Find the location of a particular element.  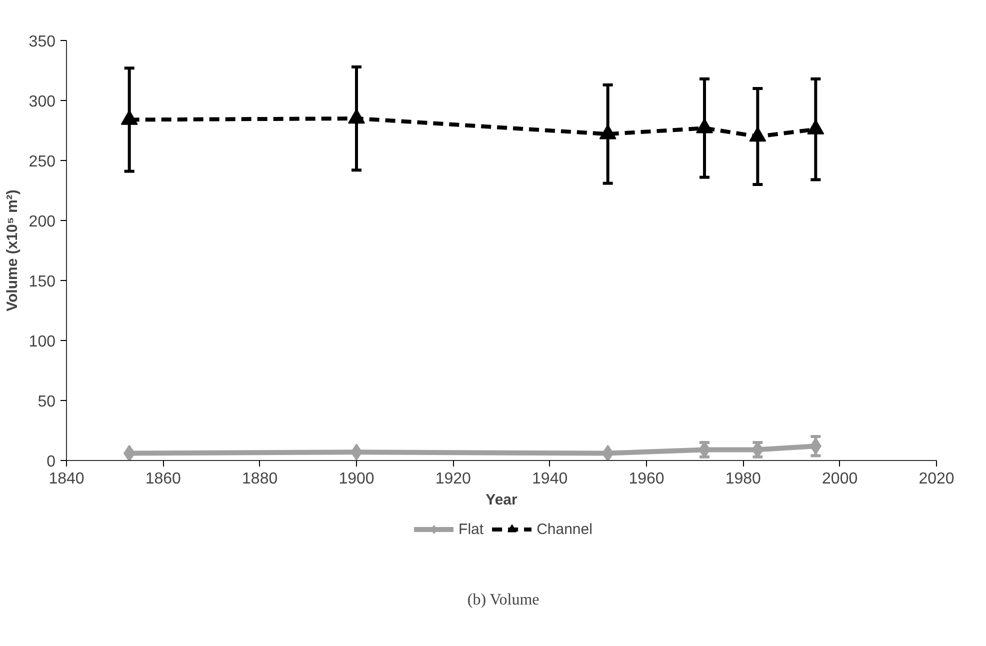

x-tick-label: 2020 is located at coordinates (936, 479).